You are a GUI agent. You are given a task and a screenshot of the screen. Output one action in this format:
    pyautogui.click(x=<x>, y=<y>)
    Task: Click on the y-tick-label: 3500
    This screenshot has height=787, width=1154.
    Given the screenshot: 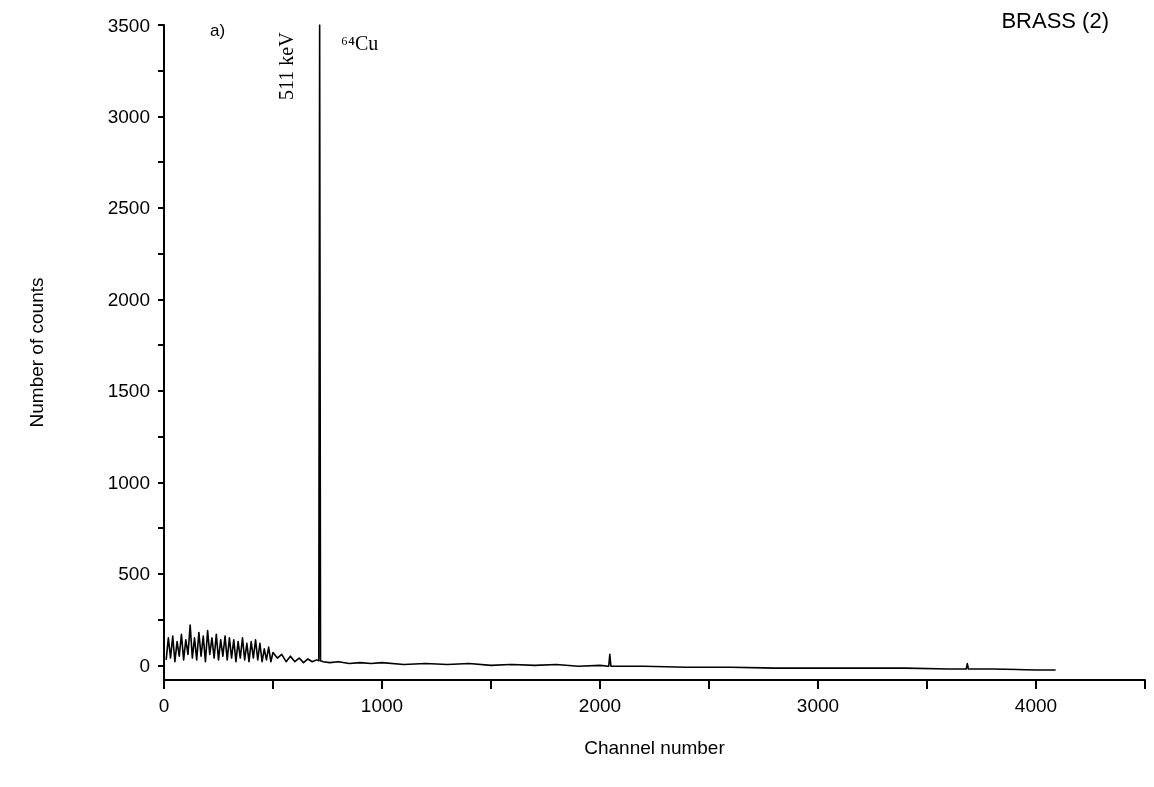 What is the action you would take?
    pyautogui.click(x=128, y=25)
    